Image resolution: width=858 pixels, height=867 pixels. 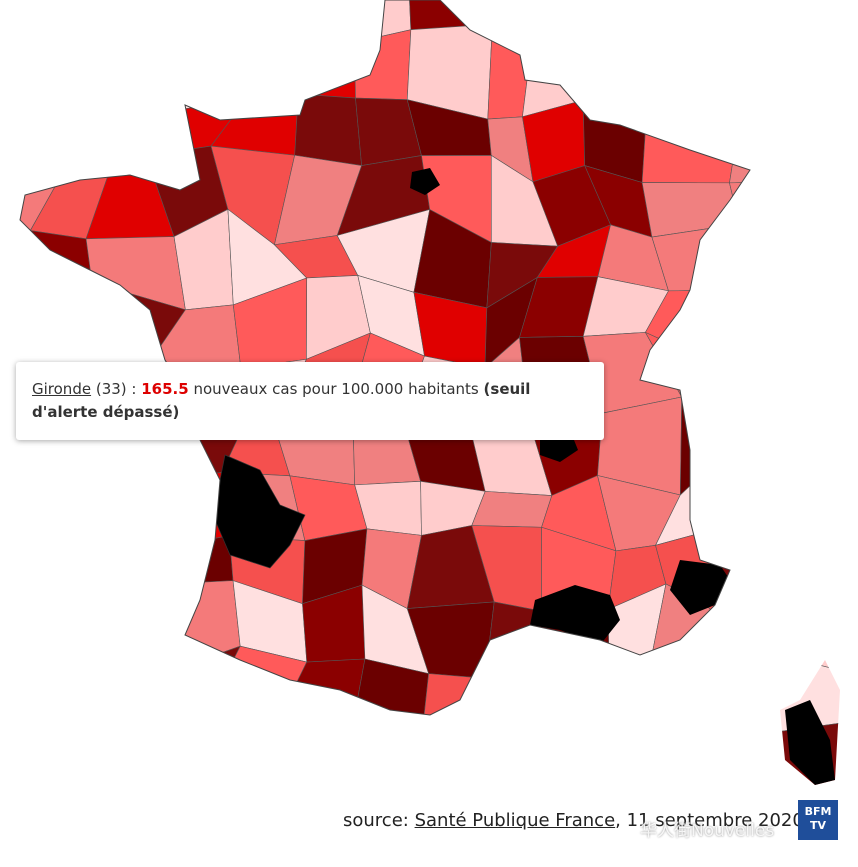 What do you see at coordinates (62, 389) in the screenshot?
I see `department-link: Gironde` at bounding box center [62, 389].